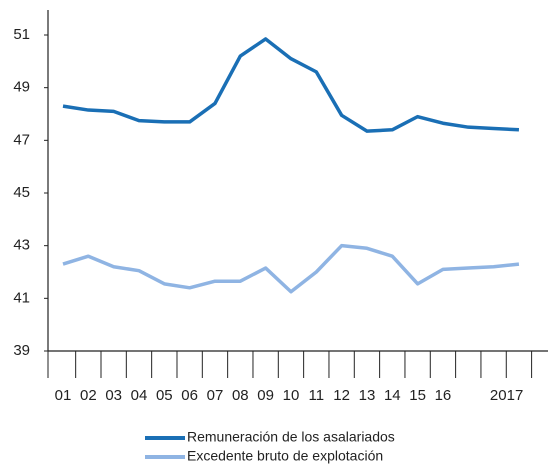 The height and width of the screenshot is (471, 553). I want to click on x-tick-label: 2017, so click(506, 395).